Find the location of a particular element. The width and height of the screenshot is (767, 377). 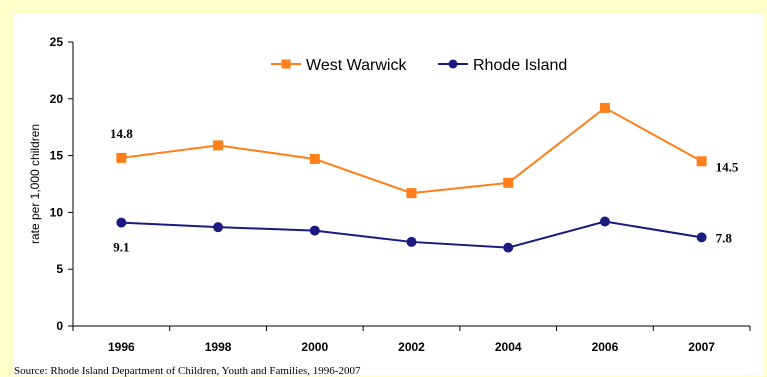

y-tick-label: 0 is located at coordinates (59, 326).